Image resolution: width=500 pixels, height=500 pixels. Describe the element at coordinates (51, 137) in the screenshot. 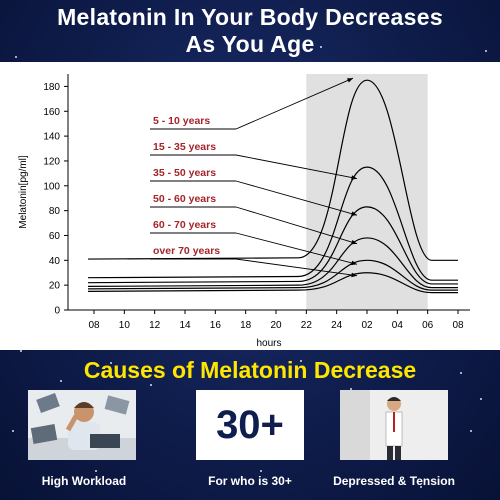

I see `y-tick-label: 140` at that location.